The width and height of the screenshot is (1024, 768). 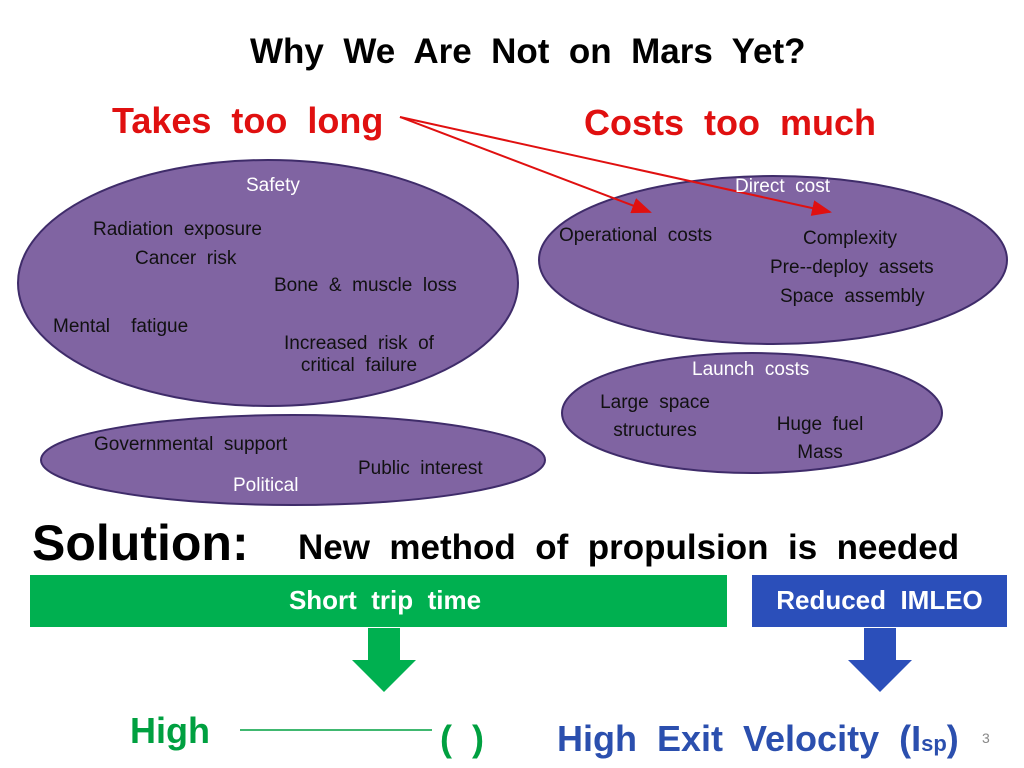 I want to click on launch-ellipse, so click(x=752, y=413).